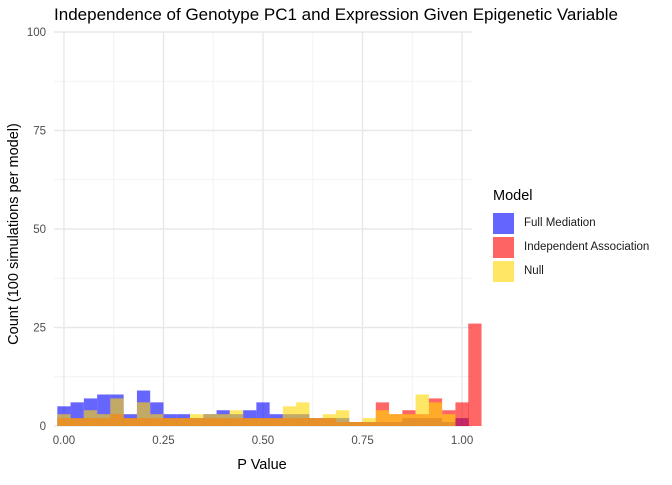 This screenshot has height=485, width=672. What do you see at coordinates (39, 230) in the screenshot?
I see `y-tick-label: 50` at bounding box center [39, 230].